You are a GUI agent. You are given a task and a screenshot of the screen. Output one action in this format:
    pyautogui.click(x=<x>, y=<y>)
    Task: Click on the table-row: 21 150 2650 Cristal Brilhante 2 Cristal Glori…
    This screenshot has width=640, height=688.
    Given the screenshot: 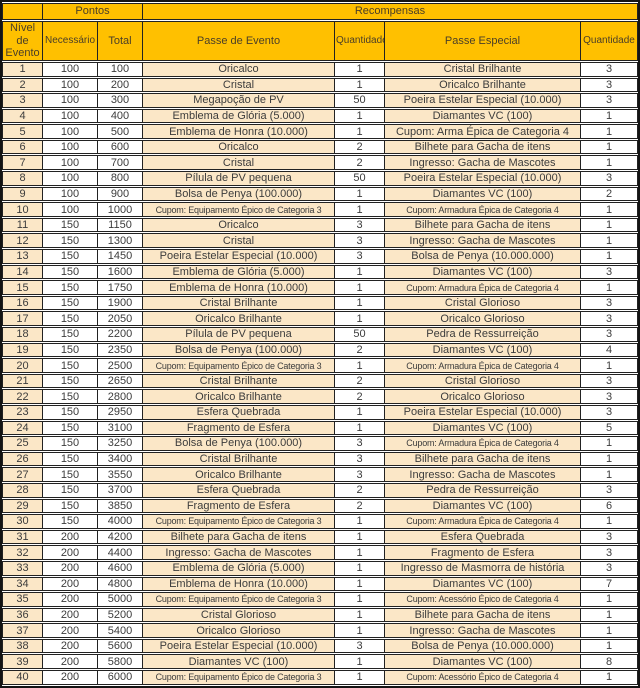 What is the action you would take?
    pyautogui.click(x=320, y=381)
    